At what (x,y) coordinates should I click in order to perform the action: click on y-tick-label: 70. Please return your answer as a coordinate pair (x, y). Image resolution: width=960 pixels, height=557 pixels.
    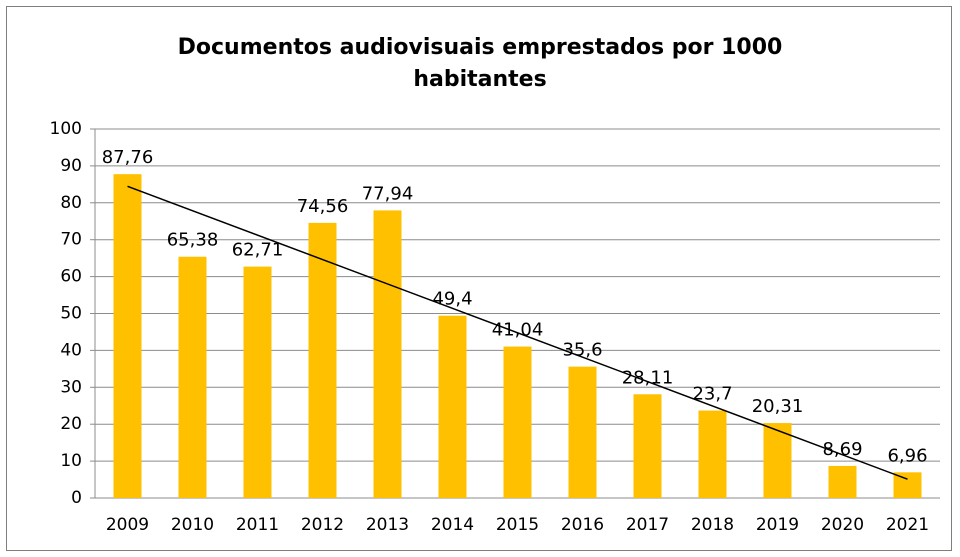
    Looking at the image, I should click on (71, 240).